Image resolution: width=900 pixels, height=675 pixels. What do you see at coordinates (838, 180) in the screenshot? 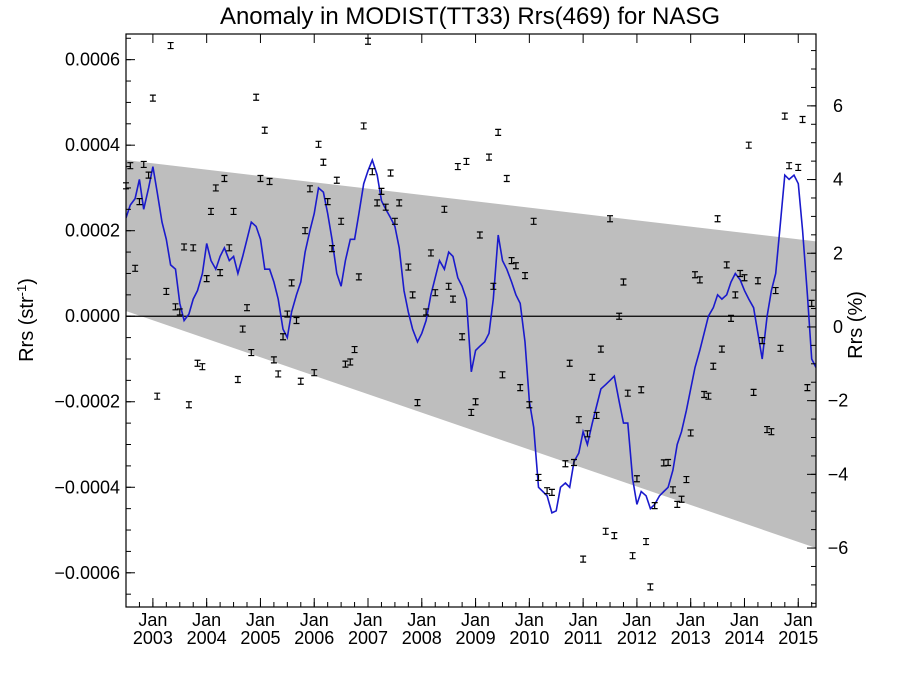
I see `y2-tick-label: 4` at bounding box center [838, 180].